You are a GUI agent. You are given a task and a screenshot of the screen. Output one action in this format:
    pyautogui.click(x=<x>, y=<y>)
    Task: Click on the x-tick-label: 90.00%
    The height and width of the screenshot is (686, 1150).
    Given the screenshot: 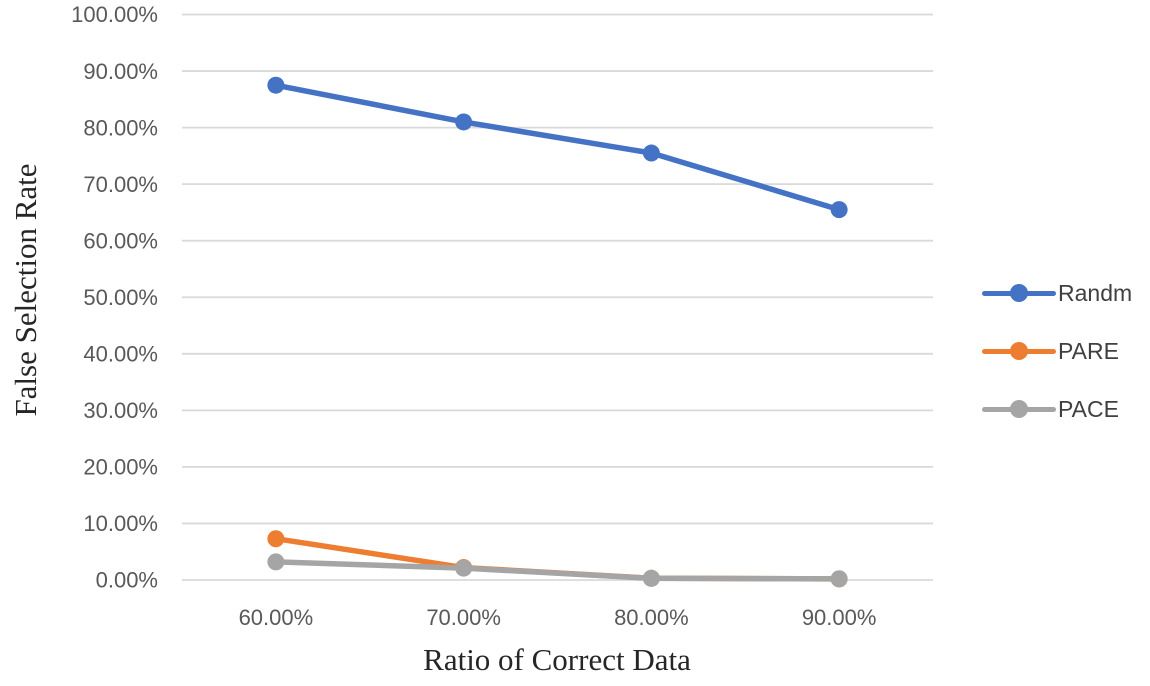 What is the action you would take?
    pyautogui.click(x=839, y=617)
    